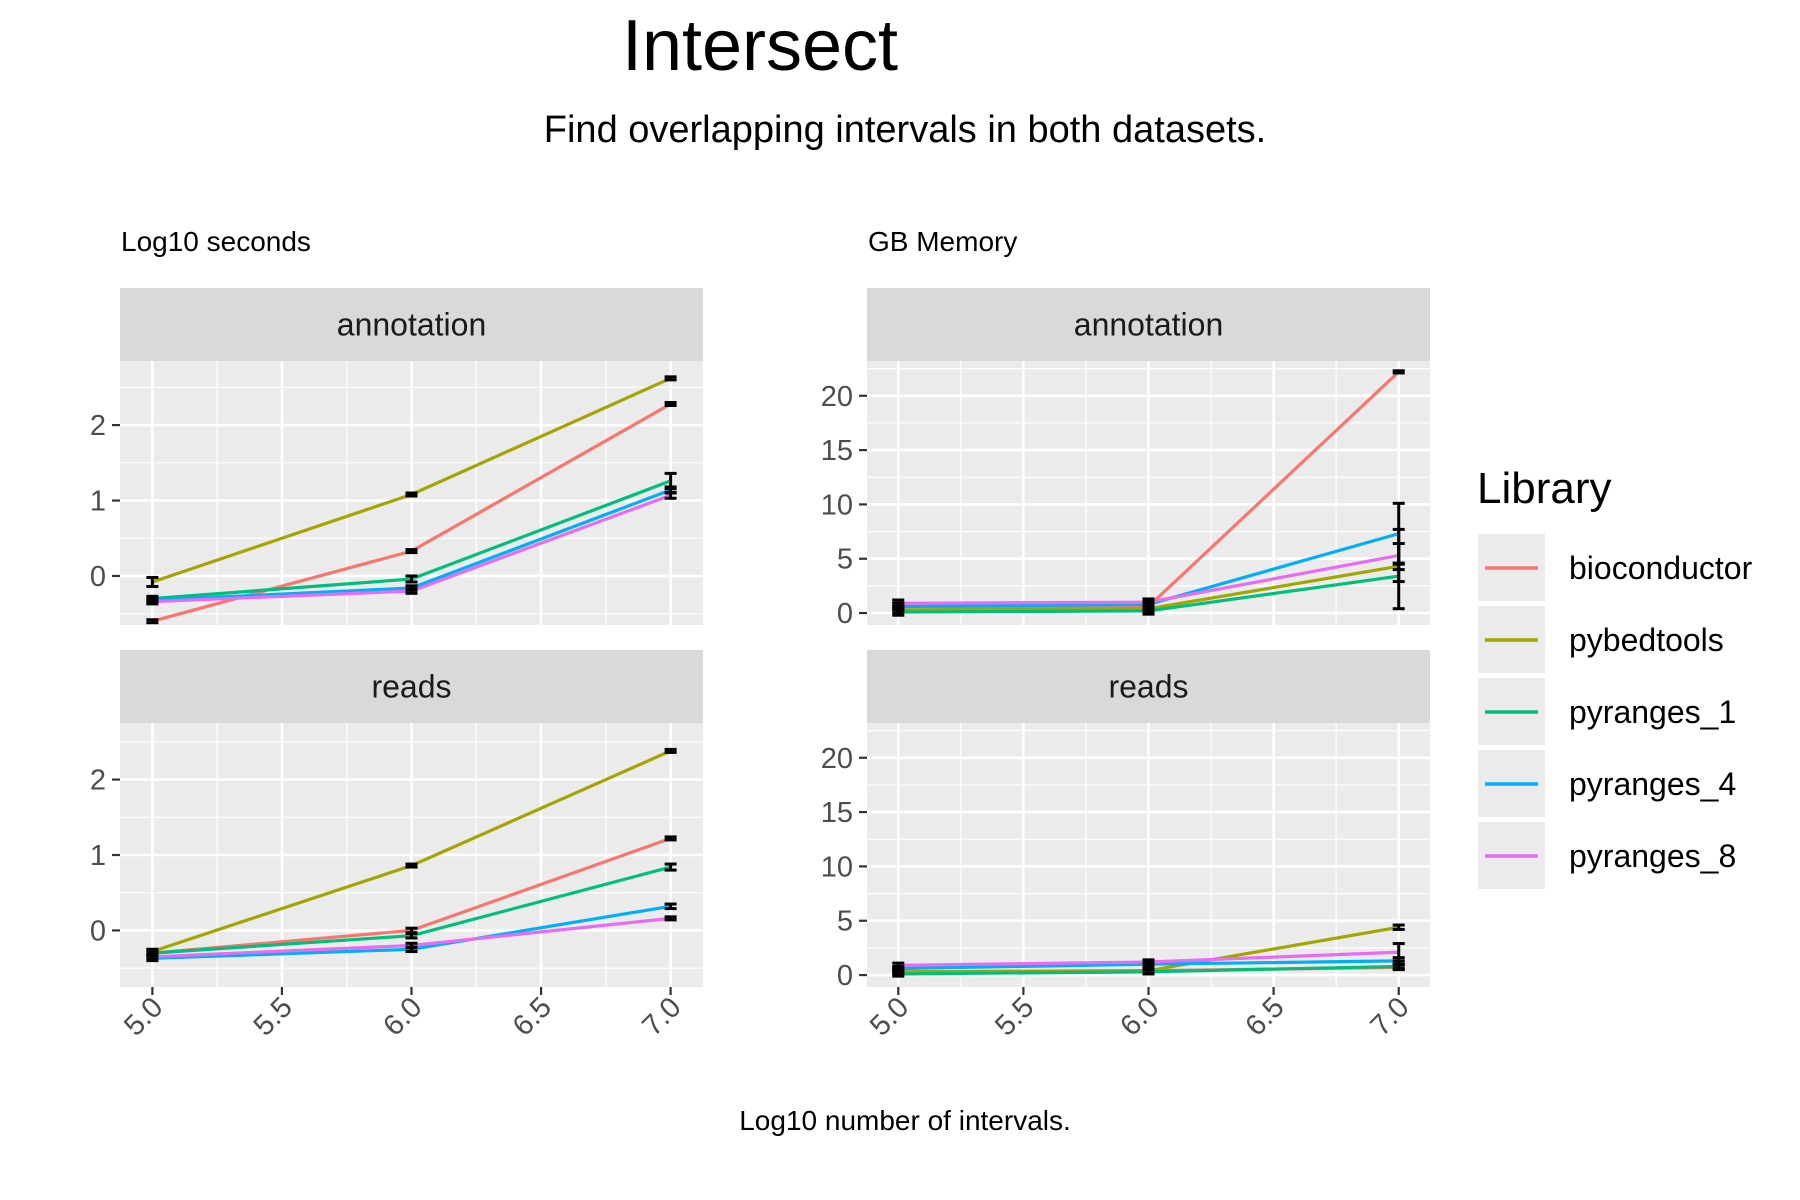  Describe the element at coordinates (760, 46) in the screenshot. I see `chart-title: Intersect` at that location.